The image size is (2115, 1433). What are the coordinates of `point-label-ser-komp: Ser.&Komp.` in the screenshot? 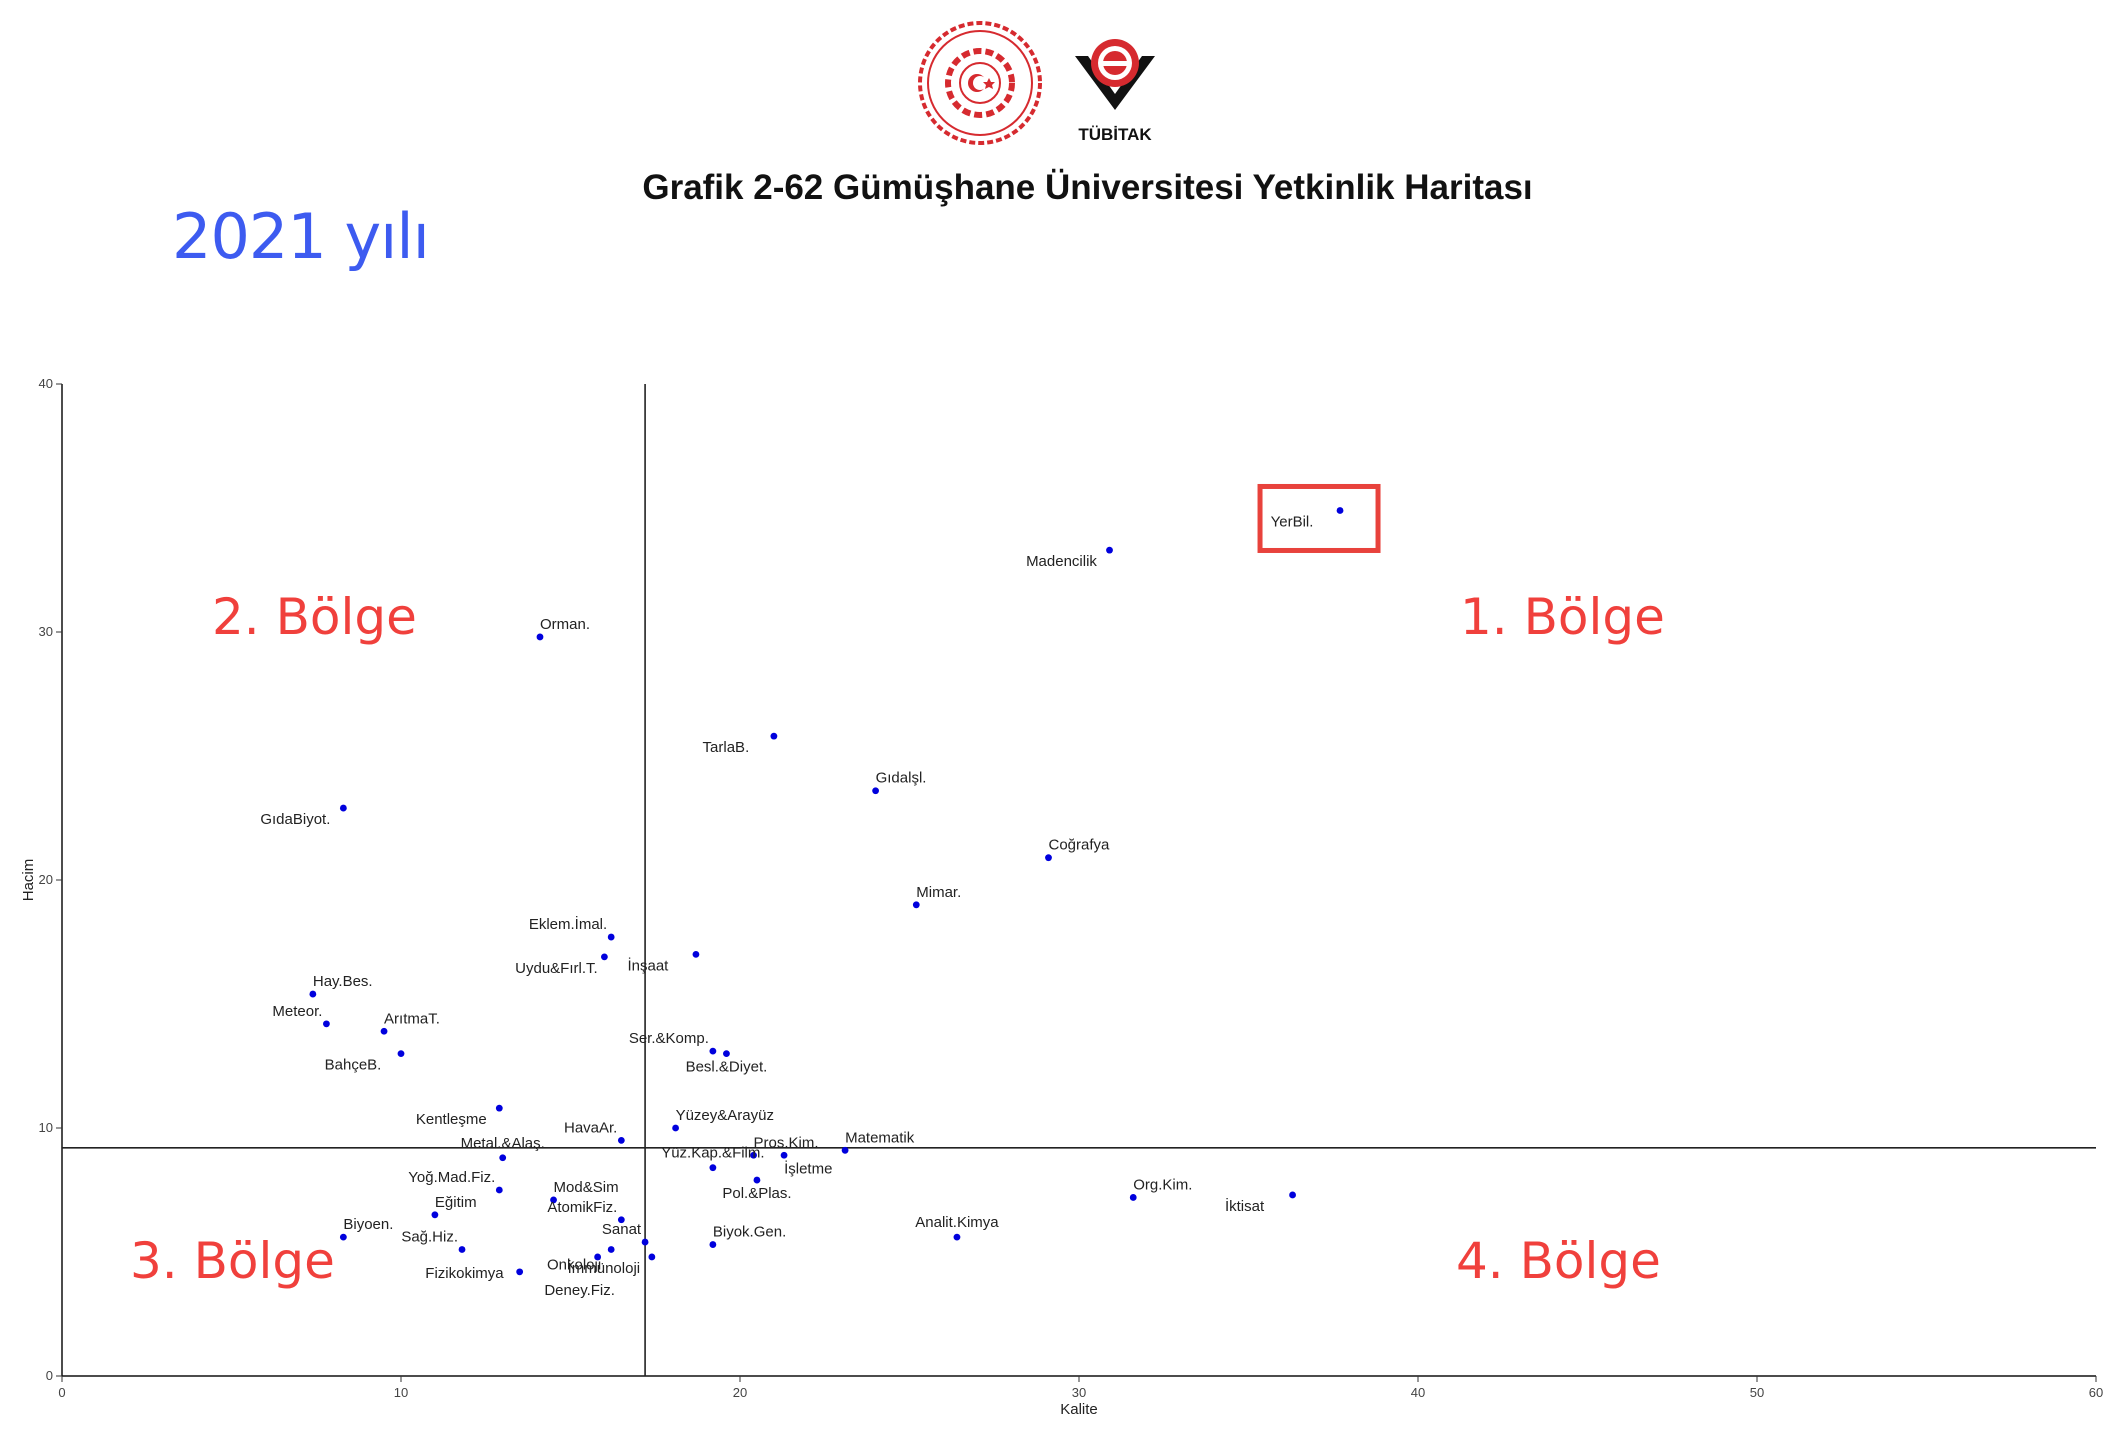 It's located at (669, 1038).